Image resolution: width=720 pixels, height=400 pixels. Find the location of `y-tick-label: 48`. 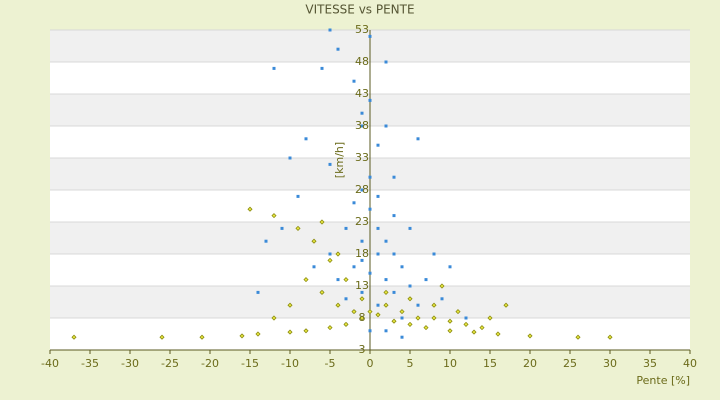

y-tick-label: 48 is located at coordinates (362, 61).